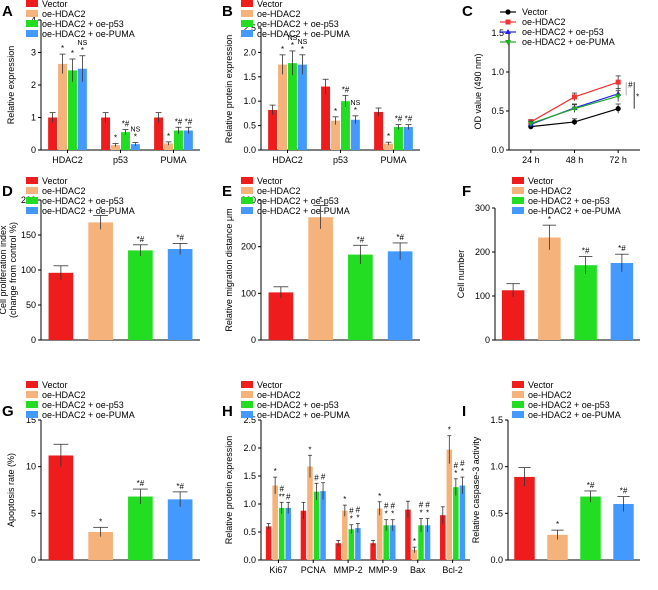 The height and width of the screenshot is (590, 658). What do you see at coordinates (249, 560) in the screenshot?
I see `y-tick-label: 0.0` at bounding box center [249, 560].